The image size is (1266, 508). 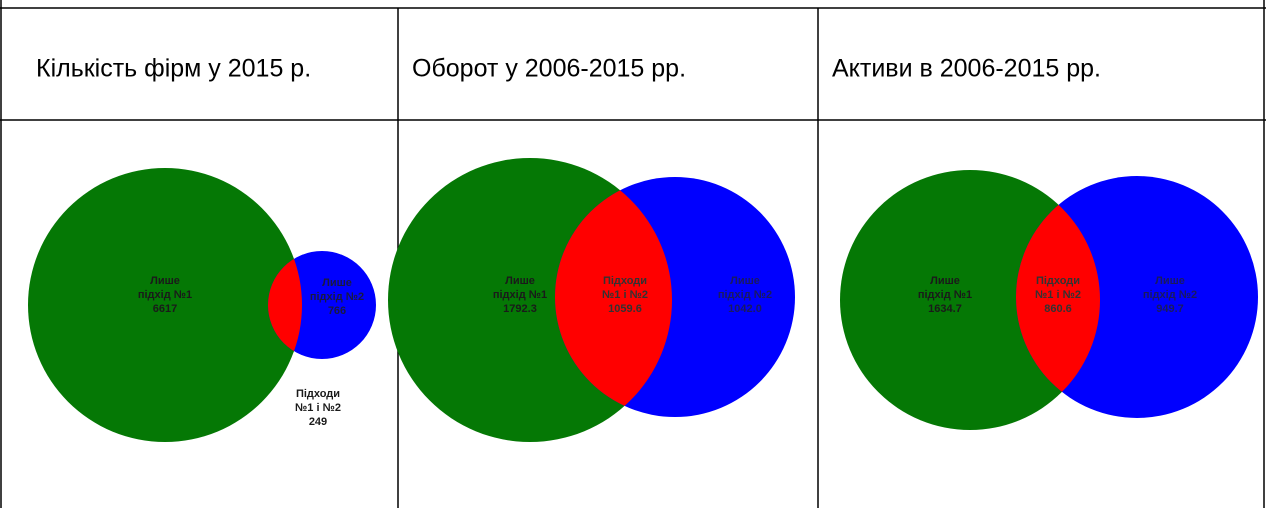 What do you see at coordinates (966, 69) in the screenshot?
I see `header-cell: Активи в 2006-2015 рр.` at bounding box center [966, 69].